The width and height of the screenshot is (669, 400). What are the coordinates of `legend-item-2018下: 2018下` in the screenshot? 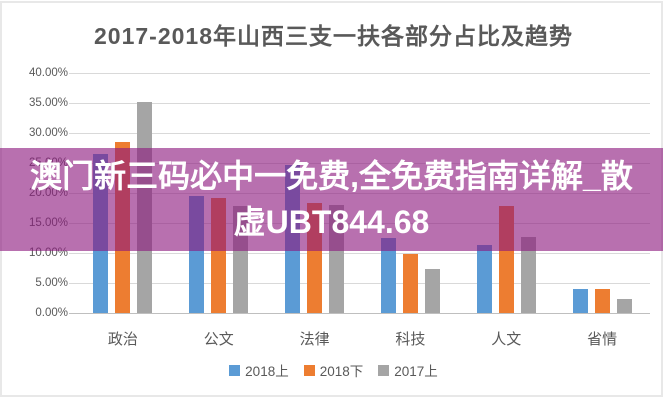 It's located at (333, 370).